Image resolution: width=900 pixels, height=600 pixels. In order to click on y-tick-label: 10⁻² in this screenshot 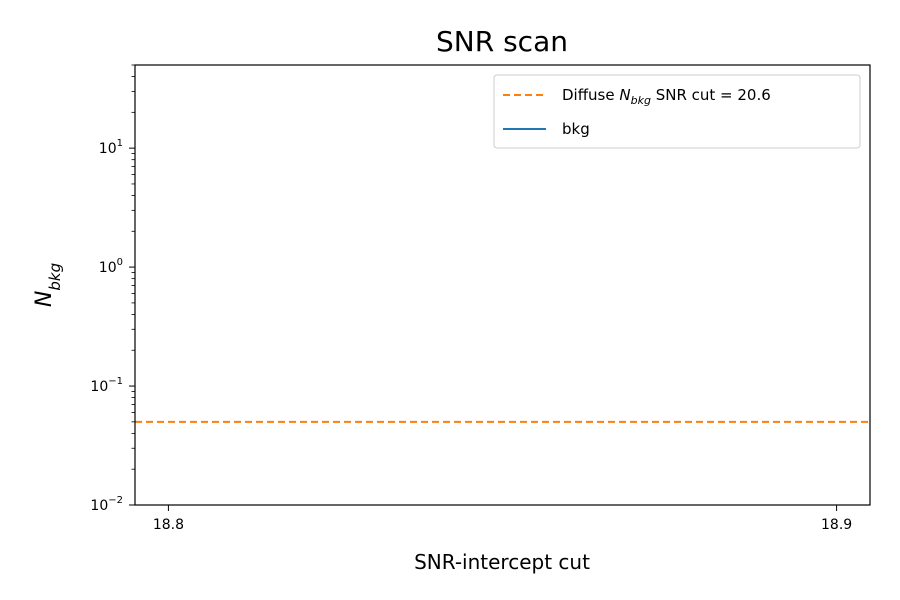, I will do `click(106, 504)`.